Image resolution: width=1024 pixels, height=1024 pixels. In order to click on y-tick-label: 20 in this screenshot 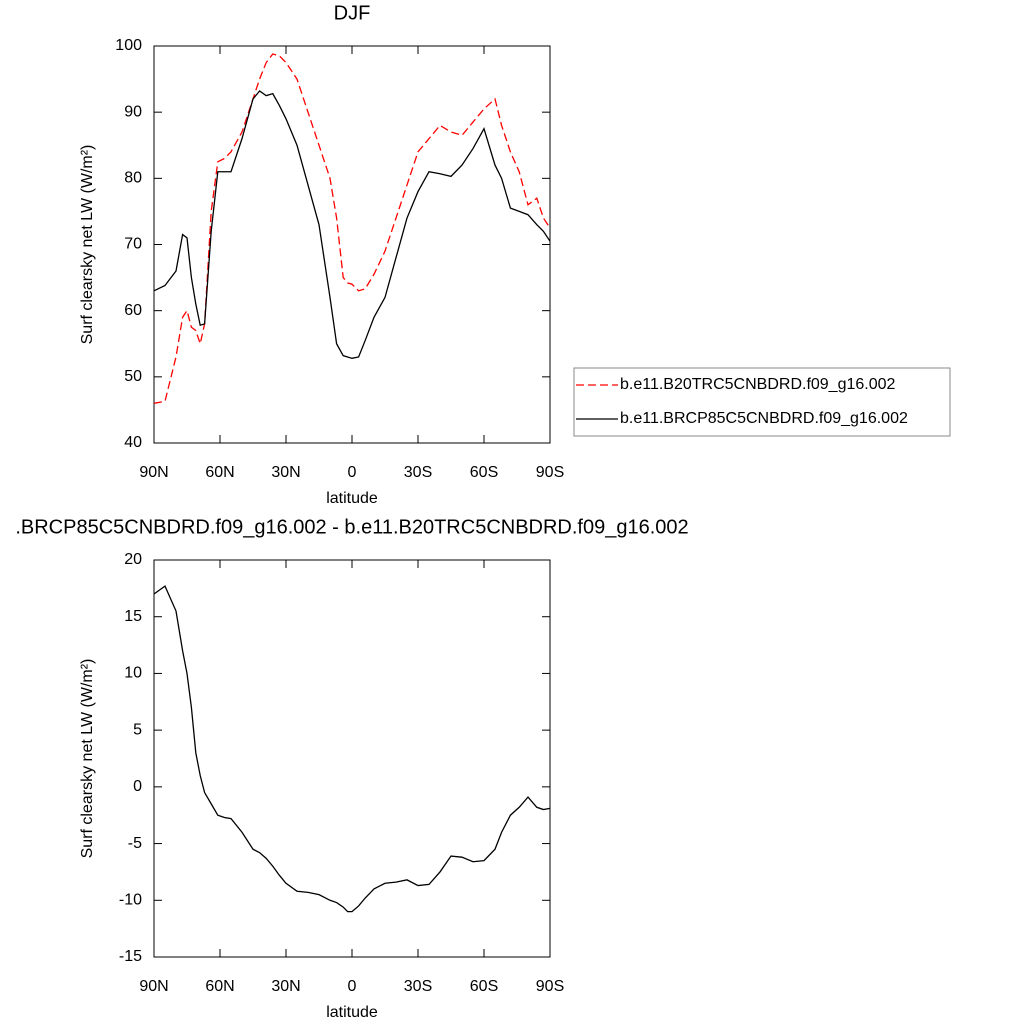, I will do `click(133, 559)`.